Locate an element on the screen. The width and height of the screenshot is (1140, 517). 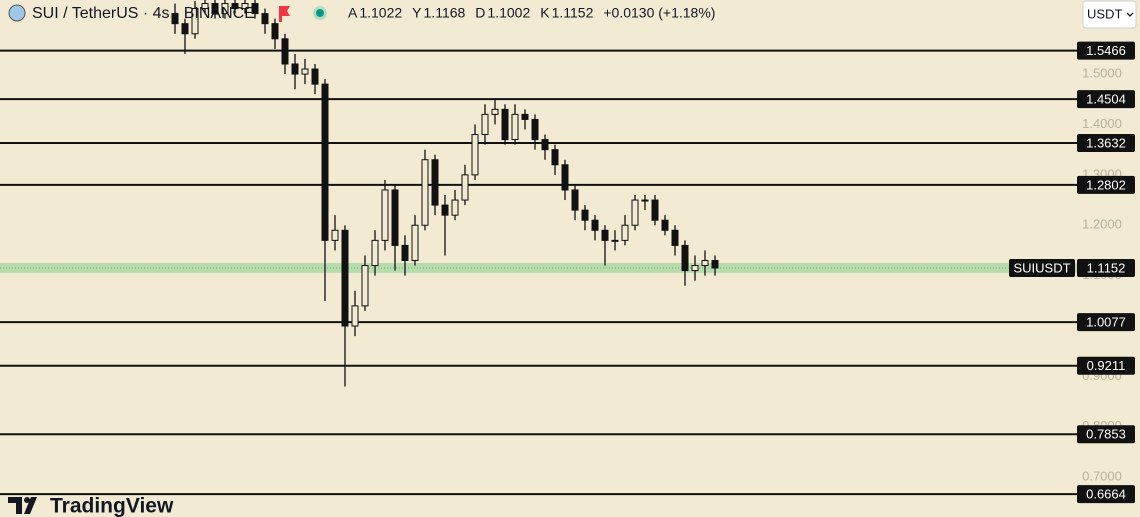
last-price-box is located at coordinates (1106, 267).